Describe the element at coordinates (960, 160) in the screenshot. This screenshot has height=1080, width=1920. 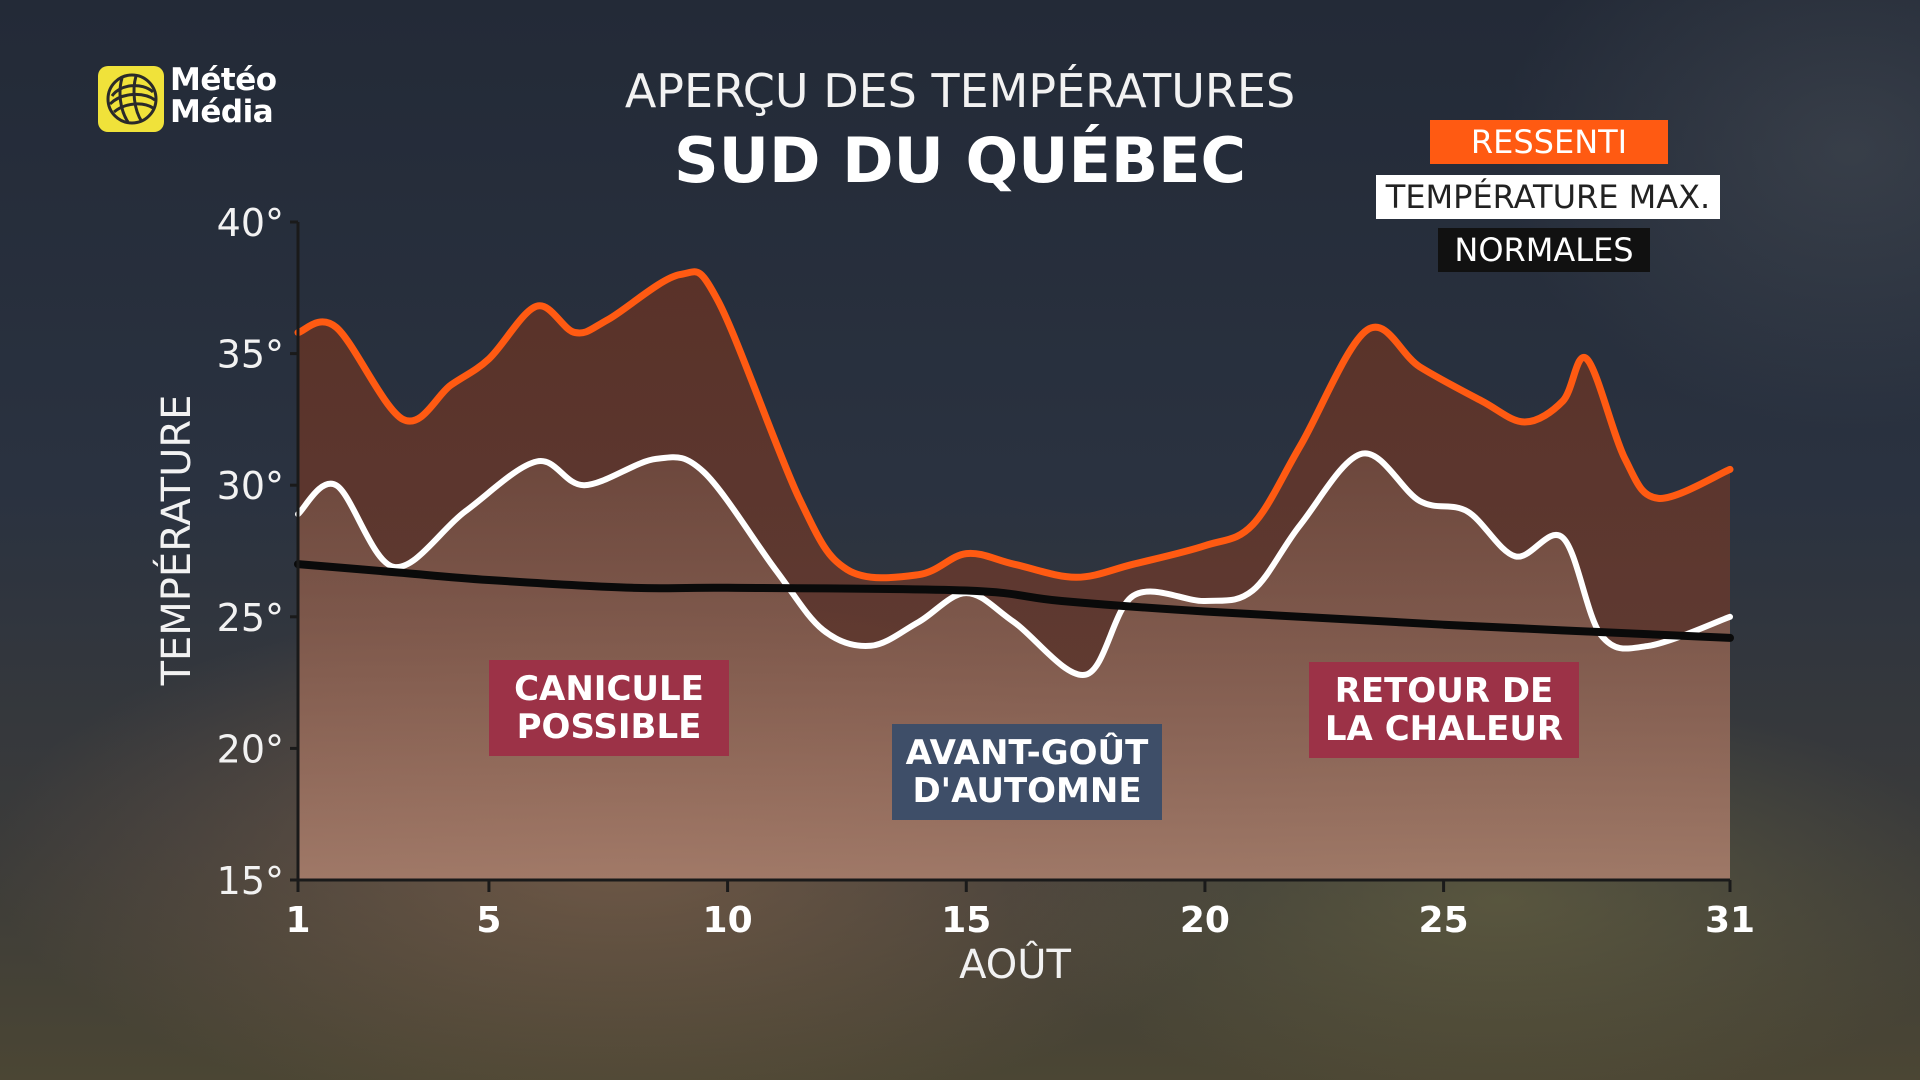
I see `chart-subtitle: SUD DU QUÉBEC` at that location.